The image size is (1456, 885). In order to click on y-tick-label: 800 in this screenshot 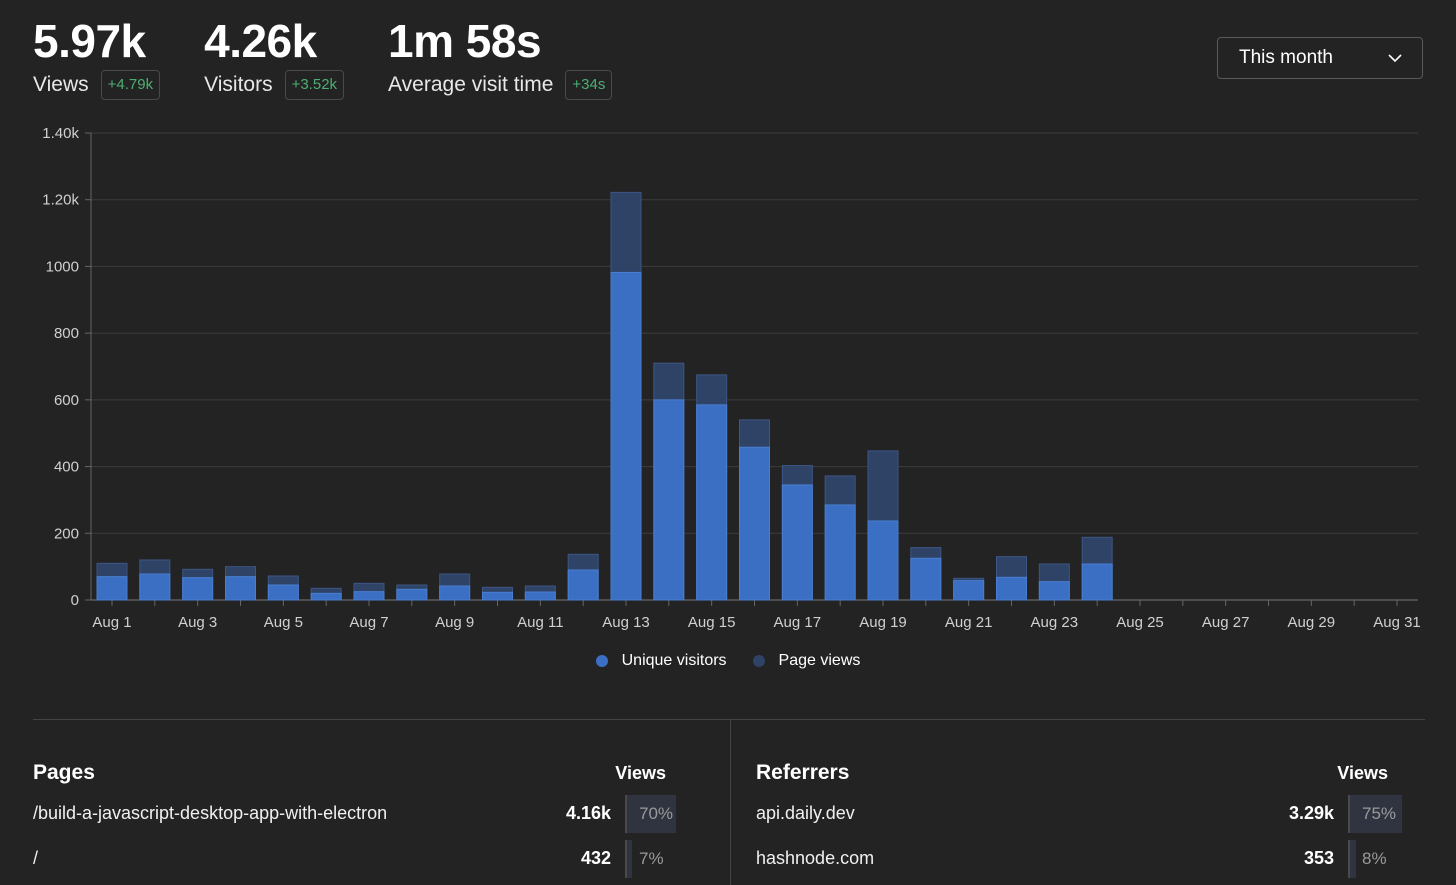, I will do `click(66, 333)`.